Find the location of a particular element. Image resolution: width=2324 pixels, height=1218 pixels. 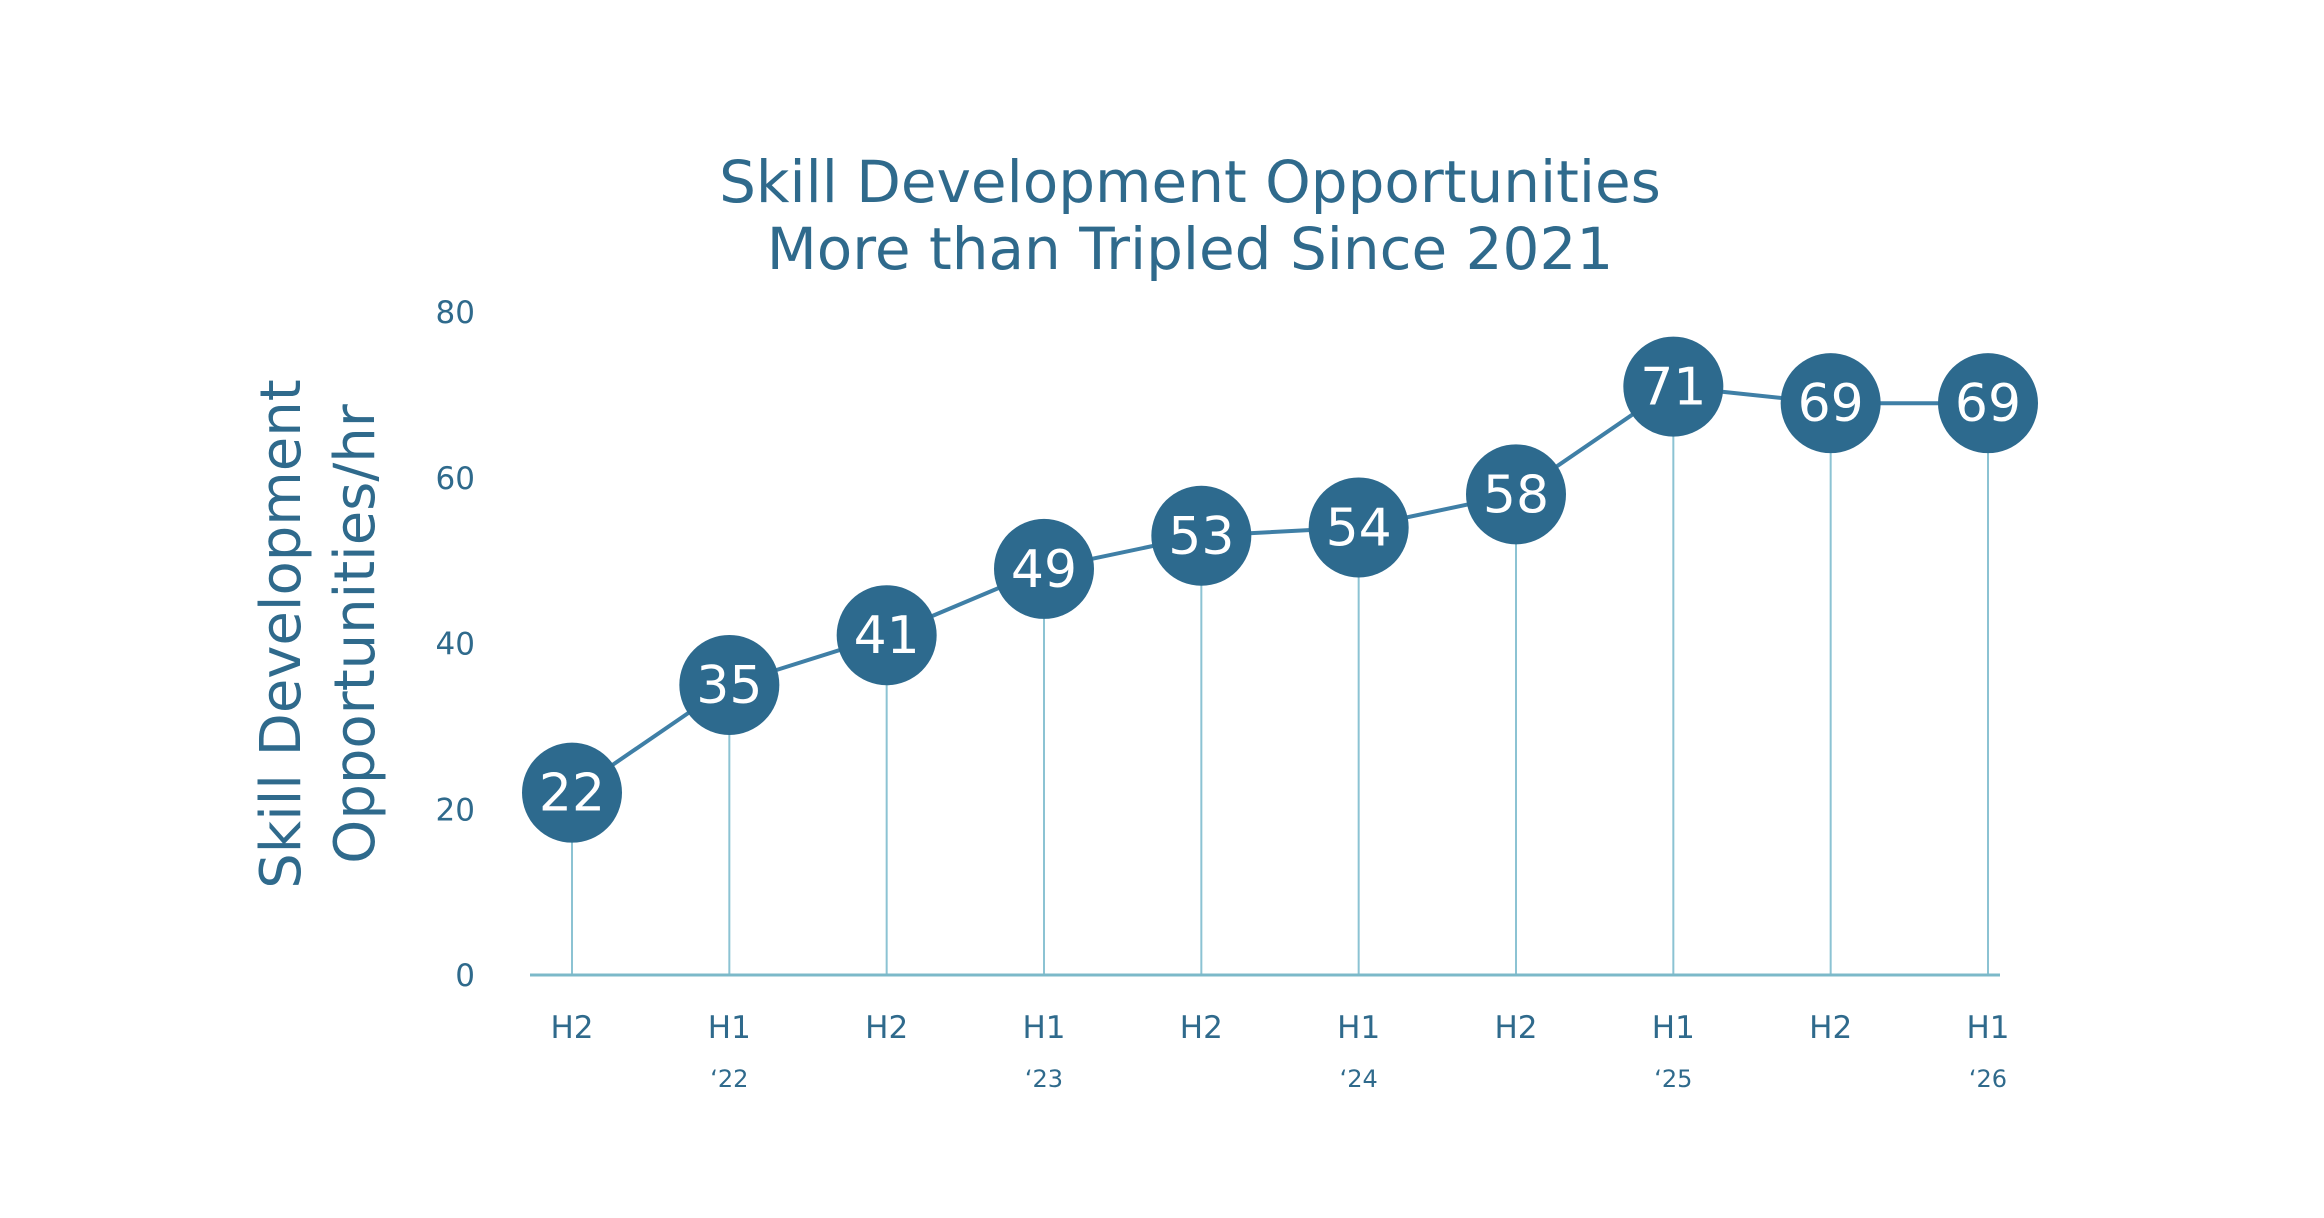

y-tick-label: 20 is located at coordinates (455, 810).